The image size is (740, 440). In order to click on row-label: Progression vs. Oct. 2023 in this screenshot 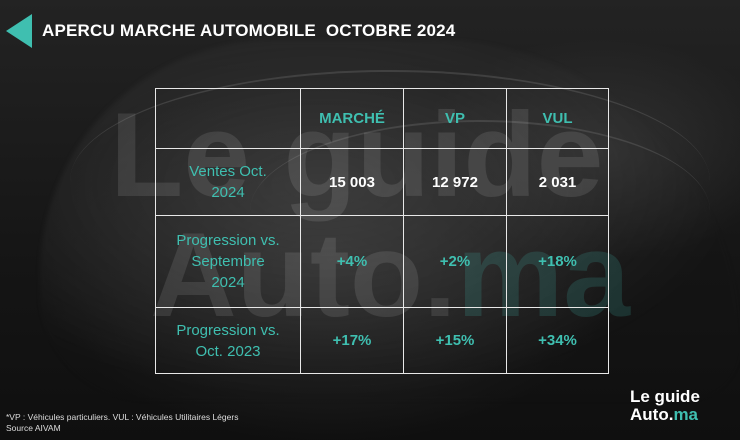, I will do `click(228, 340)`.